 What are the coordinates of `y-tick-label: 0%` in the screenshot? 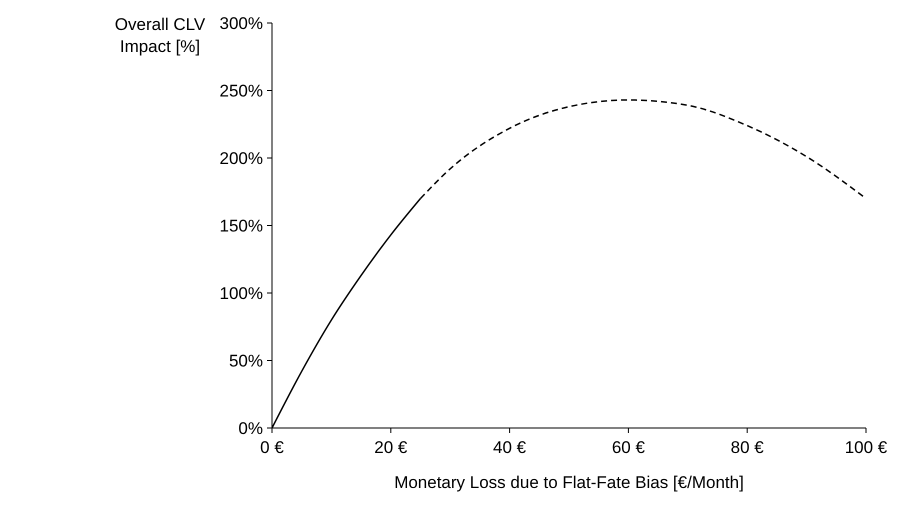 It's located at (250, 428).